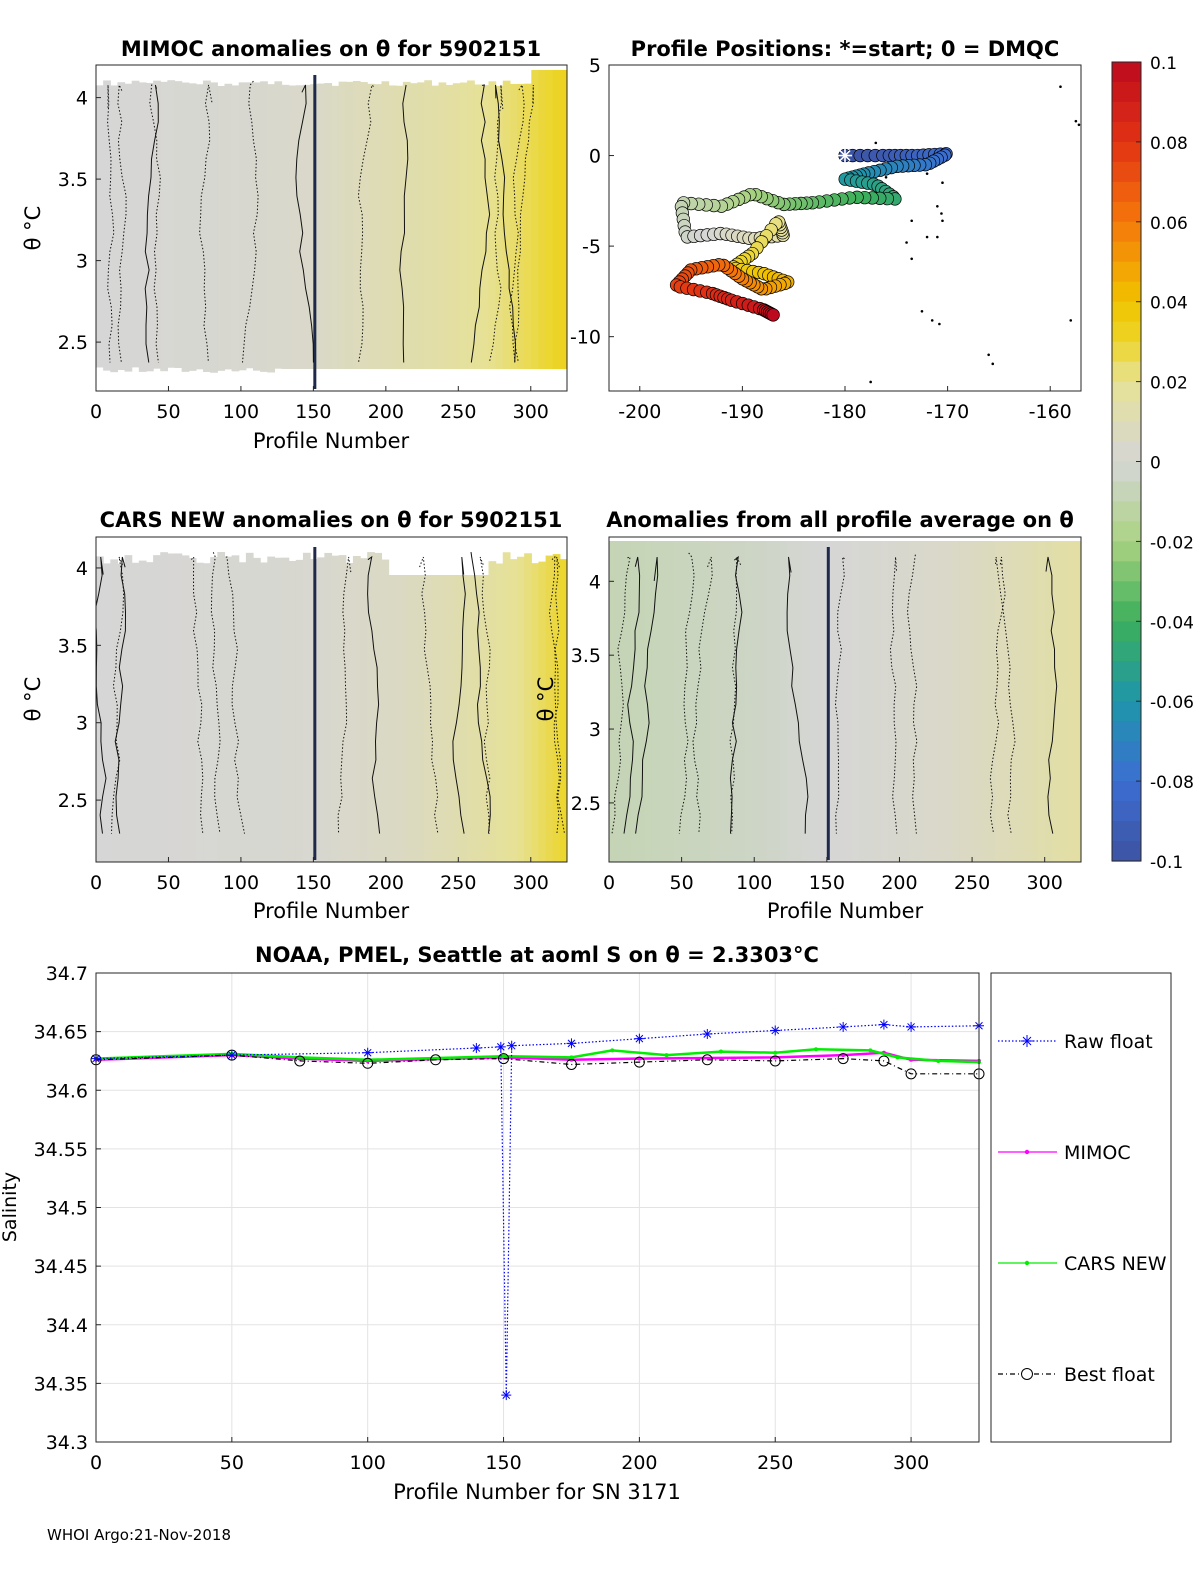 The height and width of the screenshot is (1579, 1200). Describe the element at coordinates (331, 49) in the screenshot. I see `panel-title: MIMOC anomalies on θ for 5902151` at that location.